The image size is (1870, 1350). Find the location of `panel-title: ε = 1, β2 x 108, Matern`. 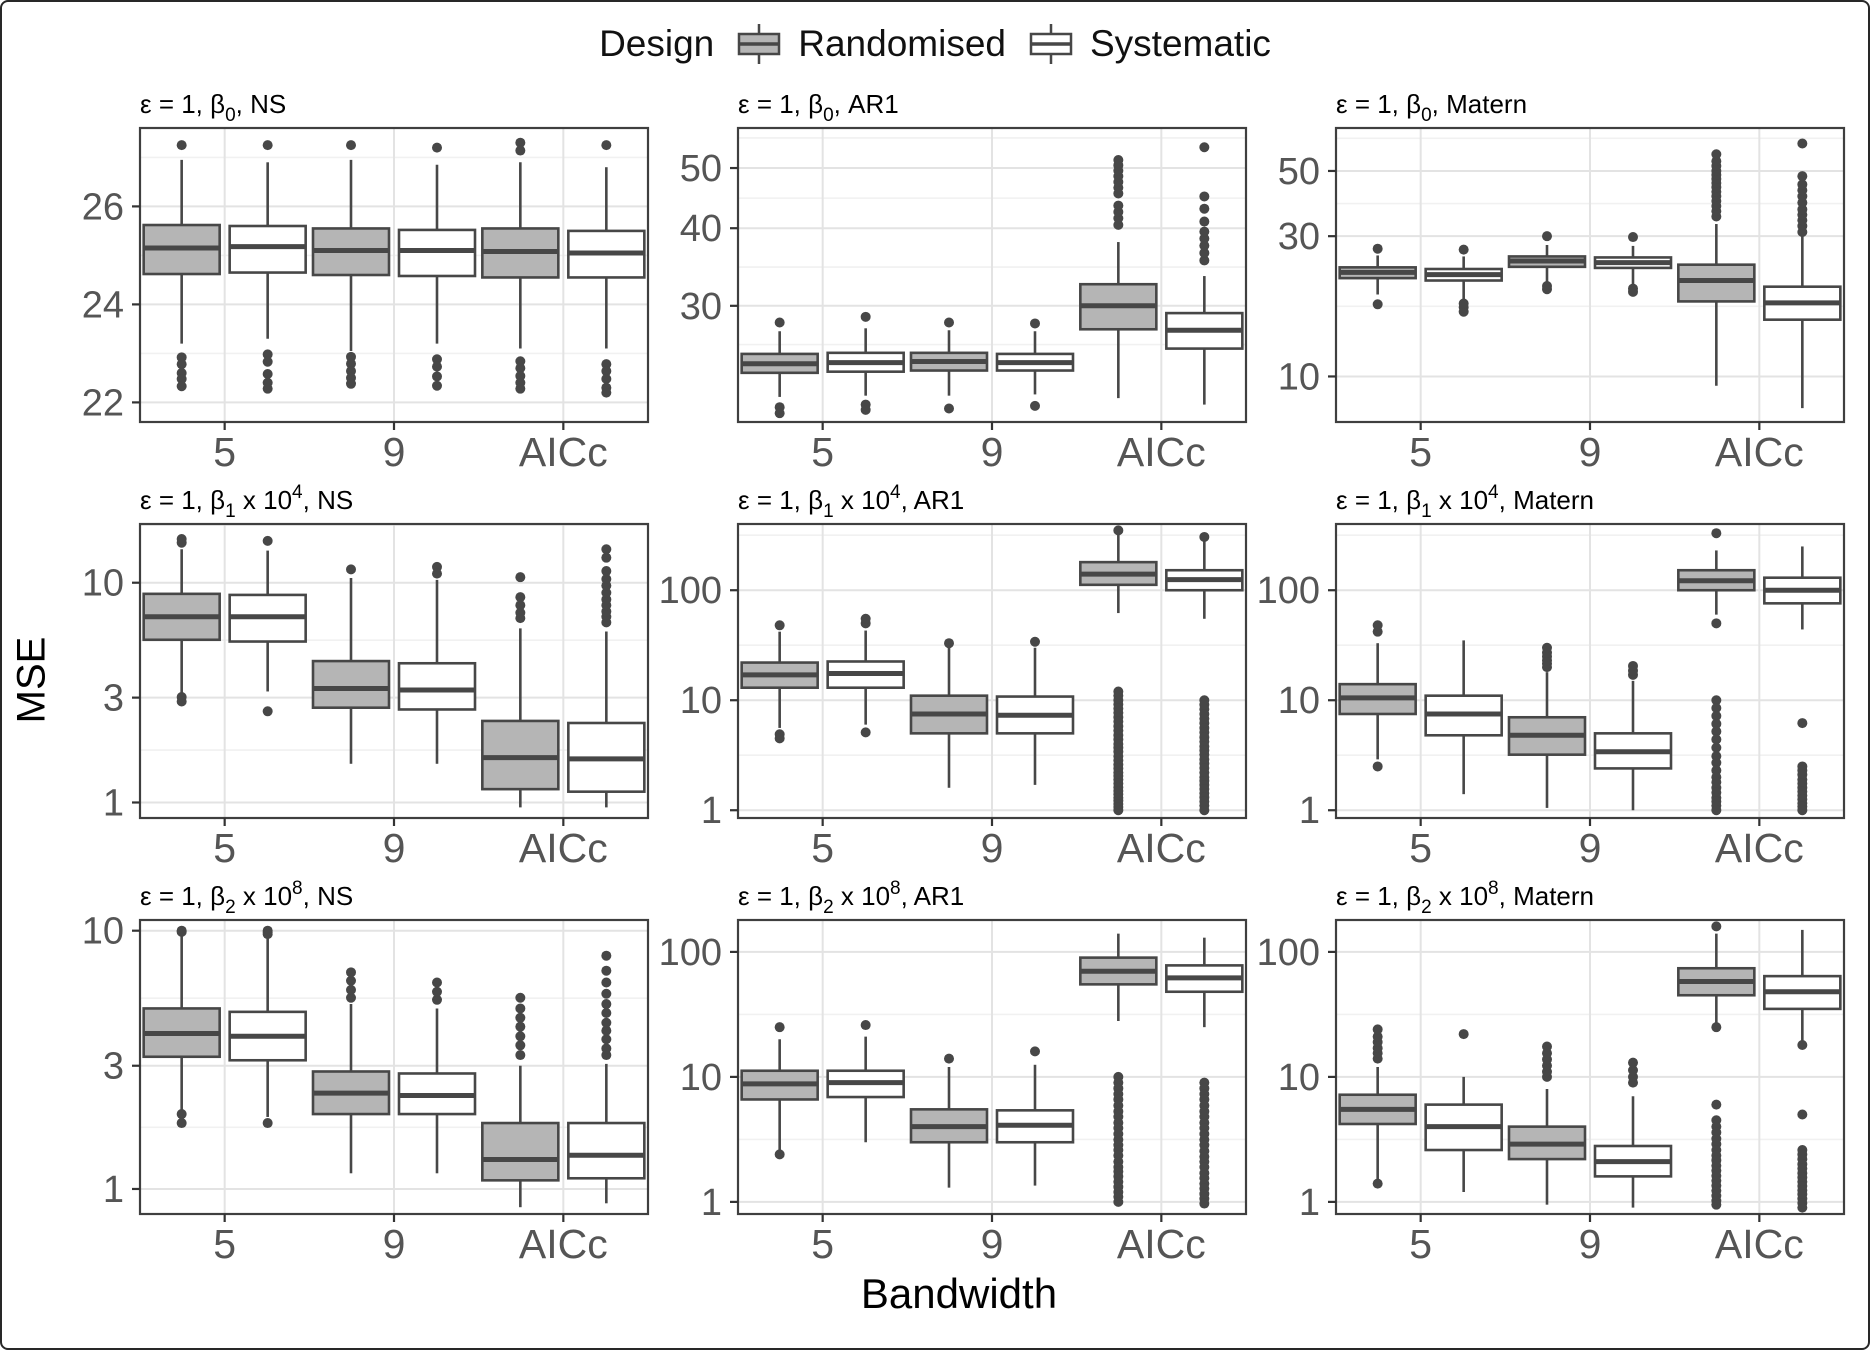

panel-title: ε = 1, β2 x 108, Matern is located at coordinates (1465, 898).